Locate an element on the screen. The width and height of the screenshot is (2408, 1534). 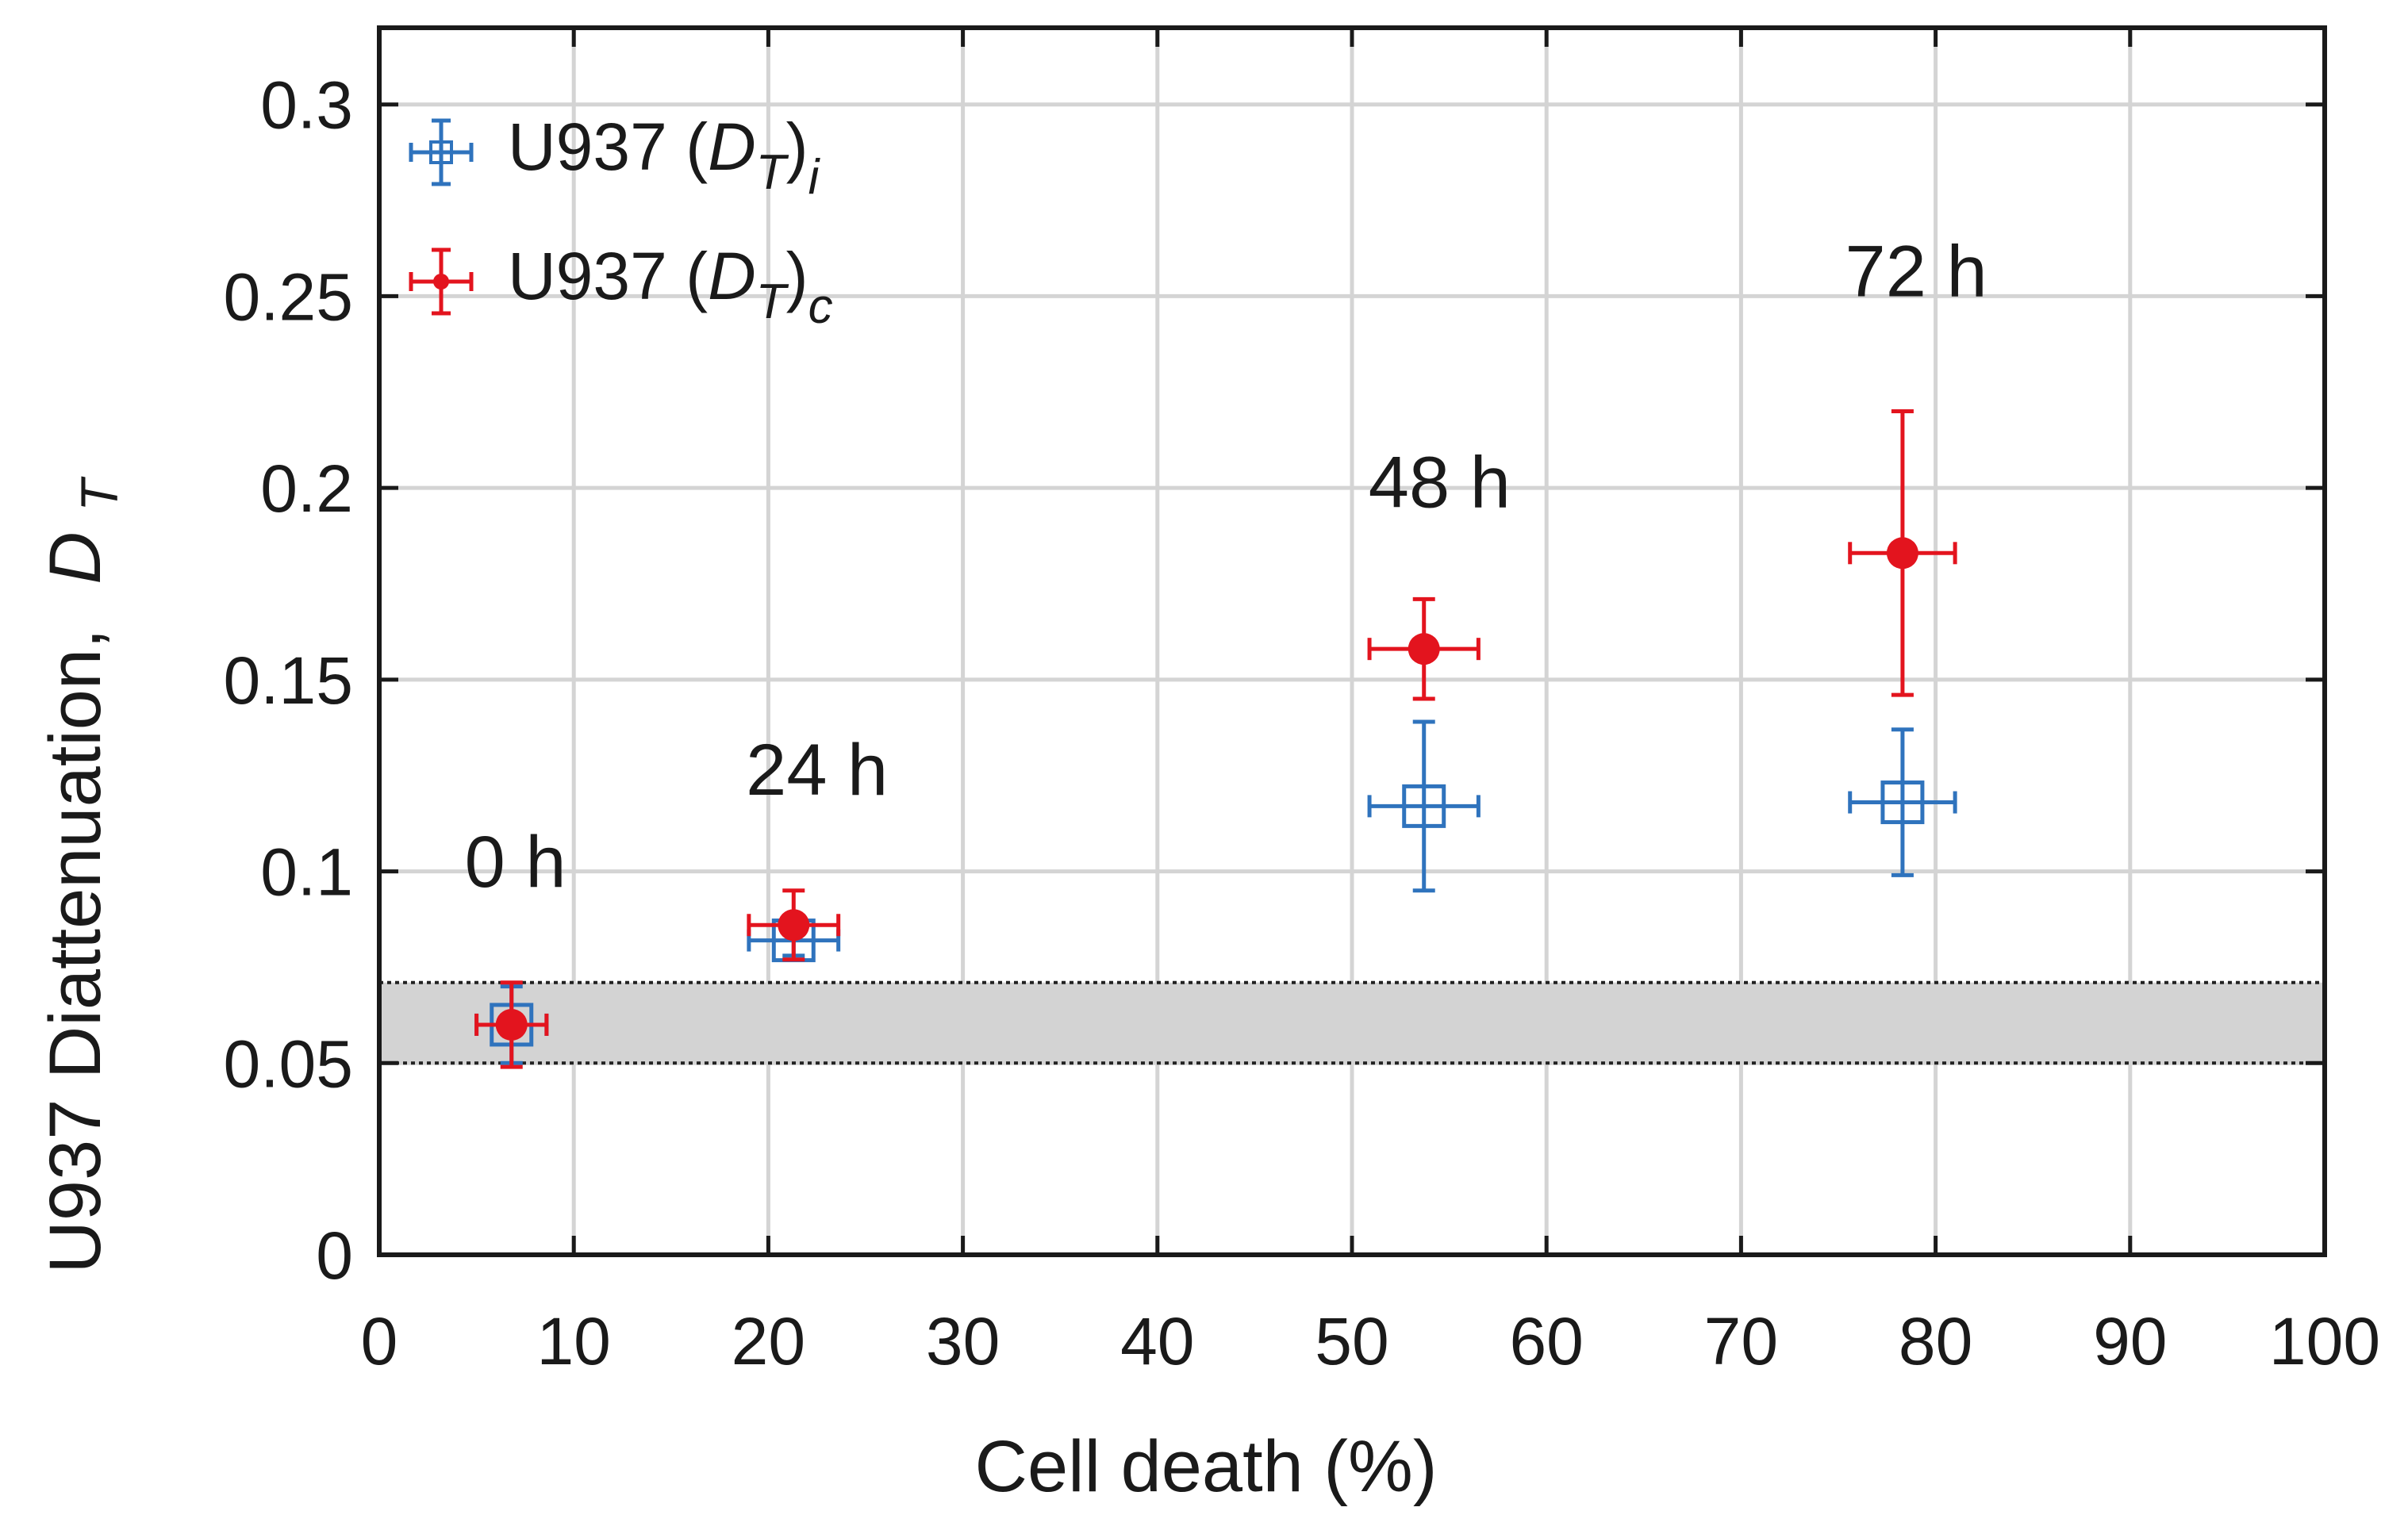
x-tick-label: 70 is located at coordinates (1741, 1341).